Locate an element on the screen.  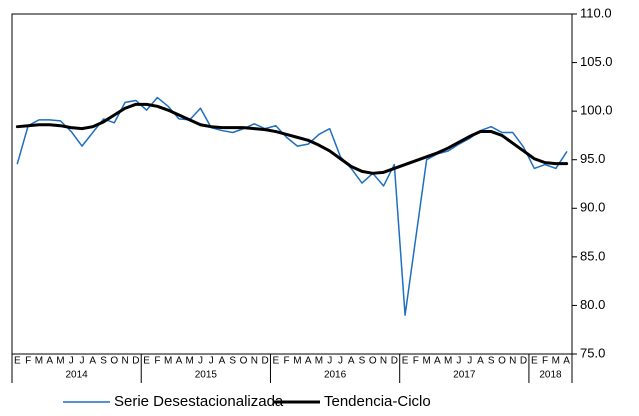
y-tick-label: 80.0 is located at coordinates (592, 304).